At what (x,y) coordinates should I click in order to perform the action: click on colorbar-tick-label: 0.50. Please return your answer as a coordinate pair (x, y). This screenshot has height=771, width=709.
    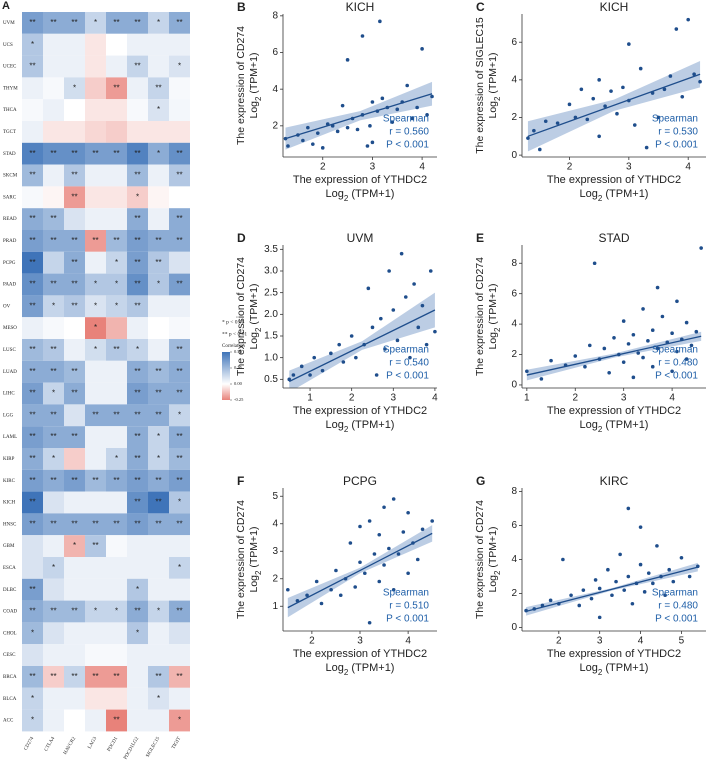
    Looking at the image, I should click on (238, 351).